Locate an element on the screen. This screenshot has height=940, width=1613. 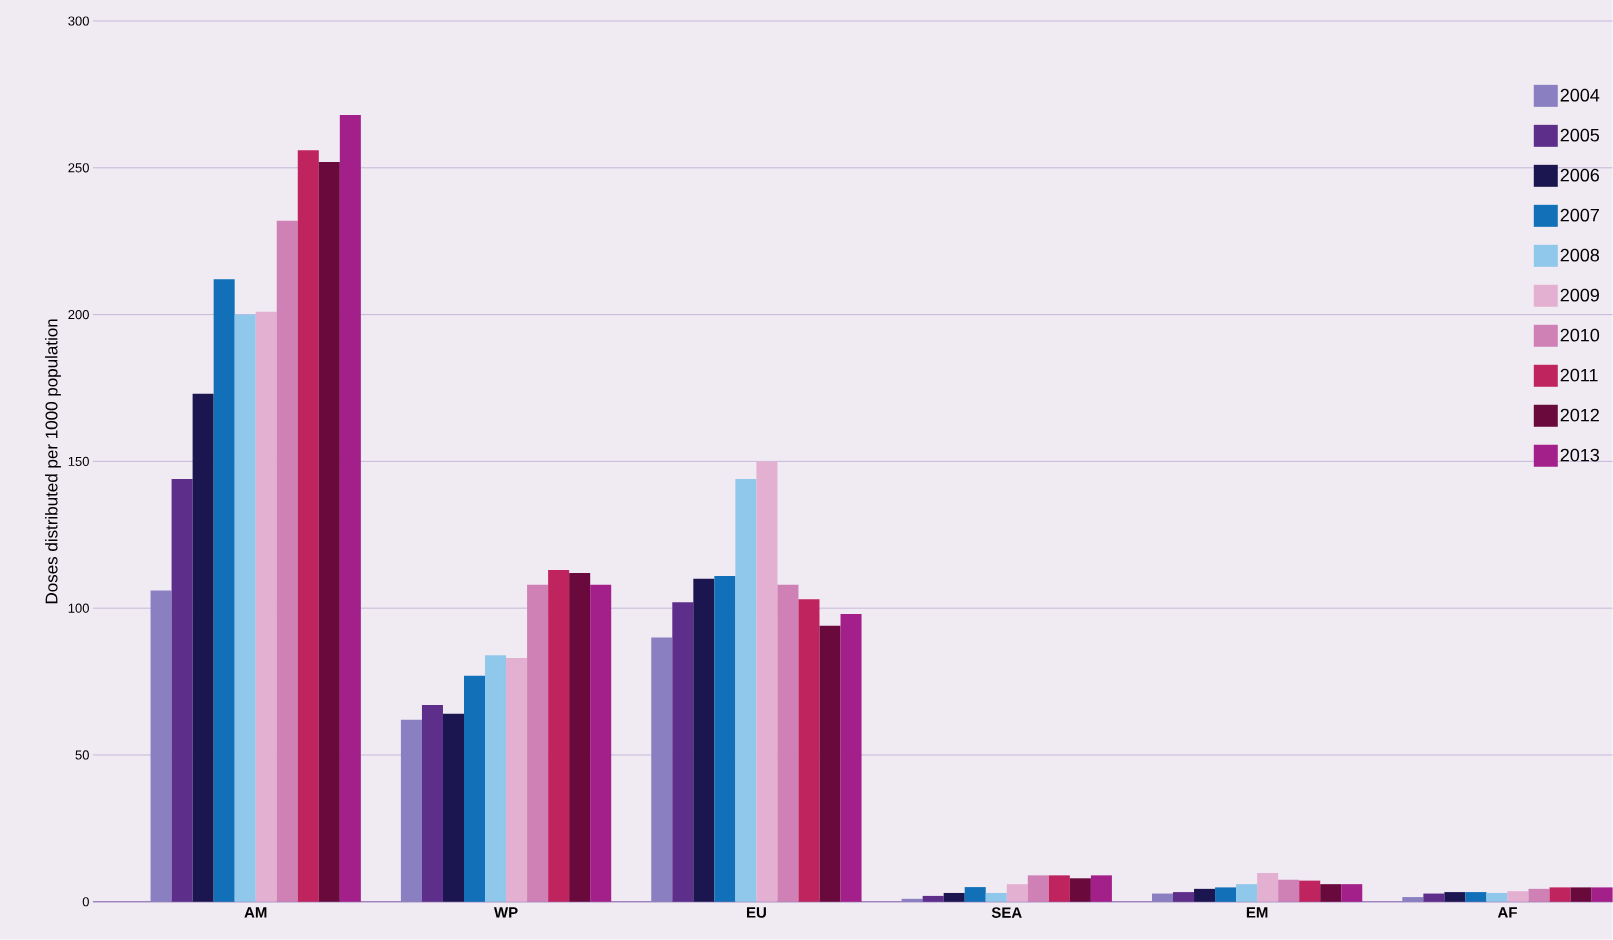
legend-label: 2005 is located at coordinates (1580, 135).